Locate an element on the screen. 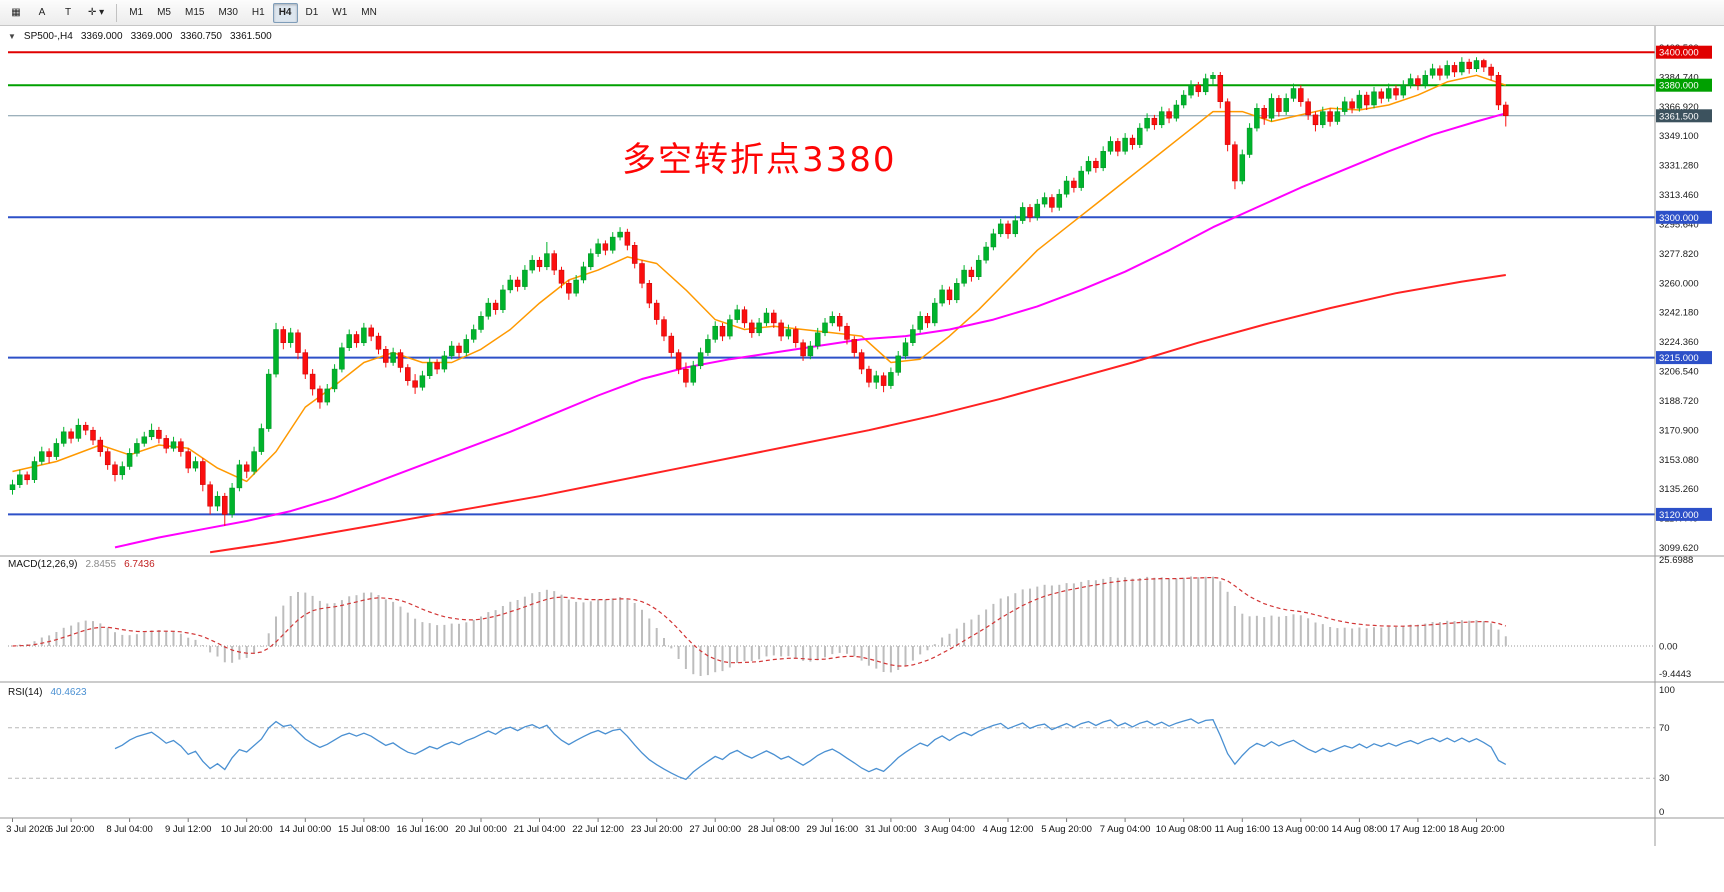 The width and height of the screenshot is (1724, 892). price-badge-label: 3300.000 is located at coordinates (1679, 218).